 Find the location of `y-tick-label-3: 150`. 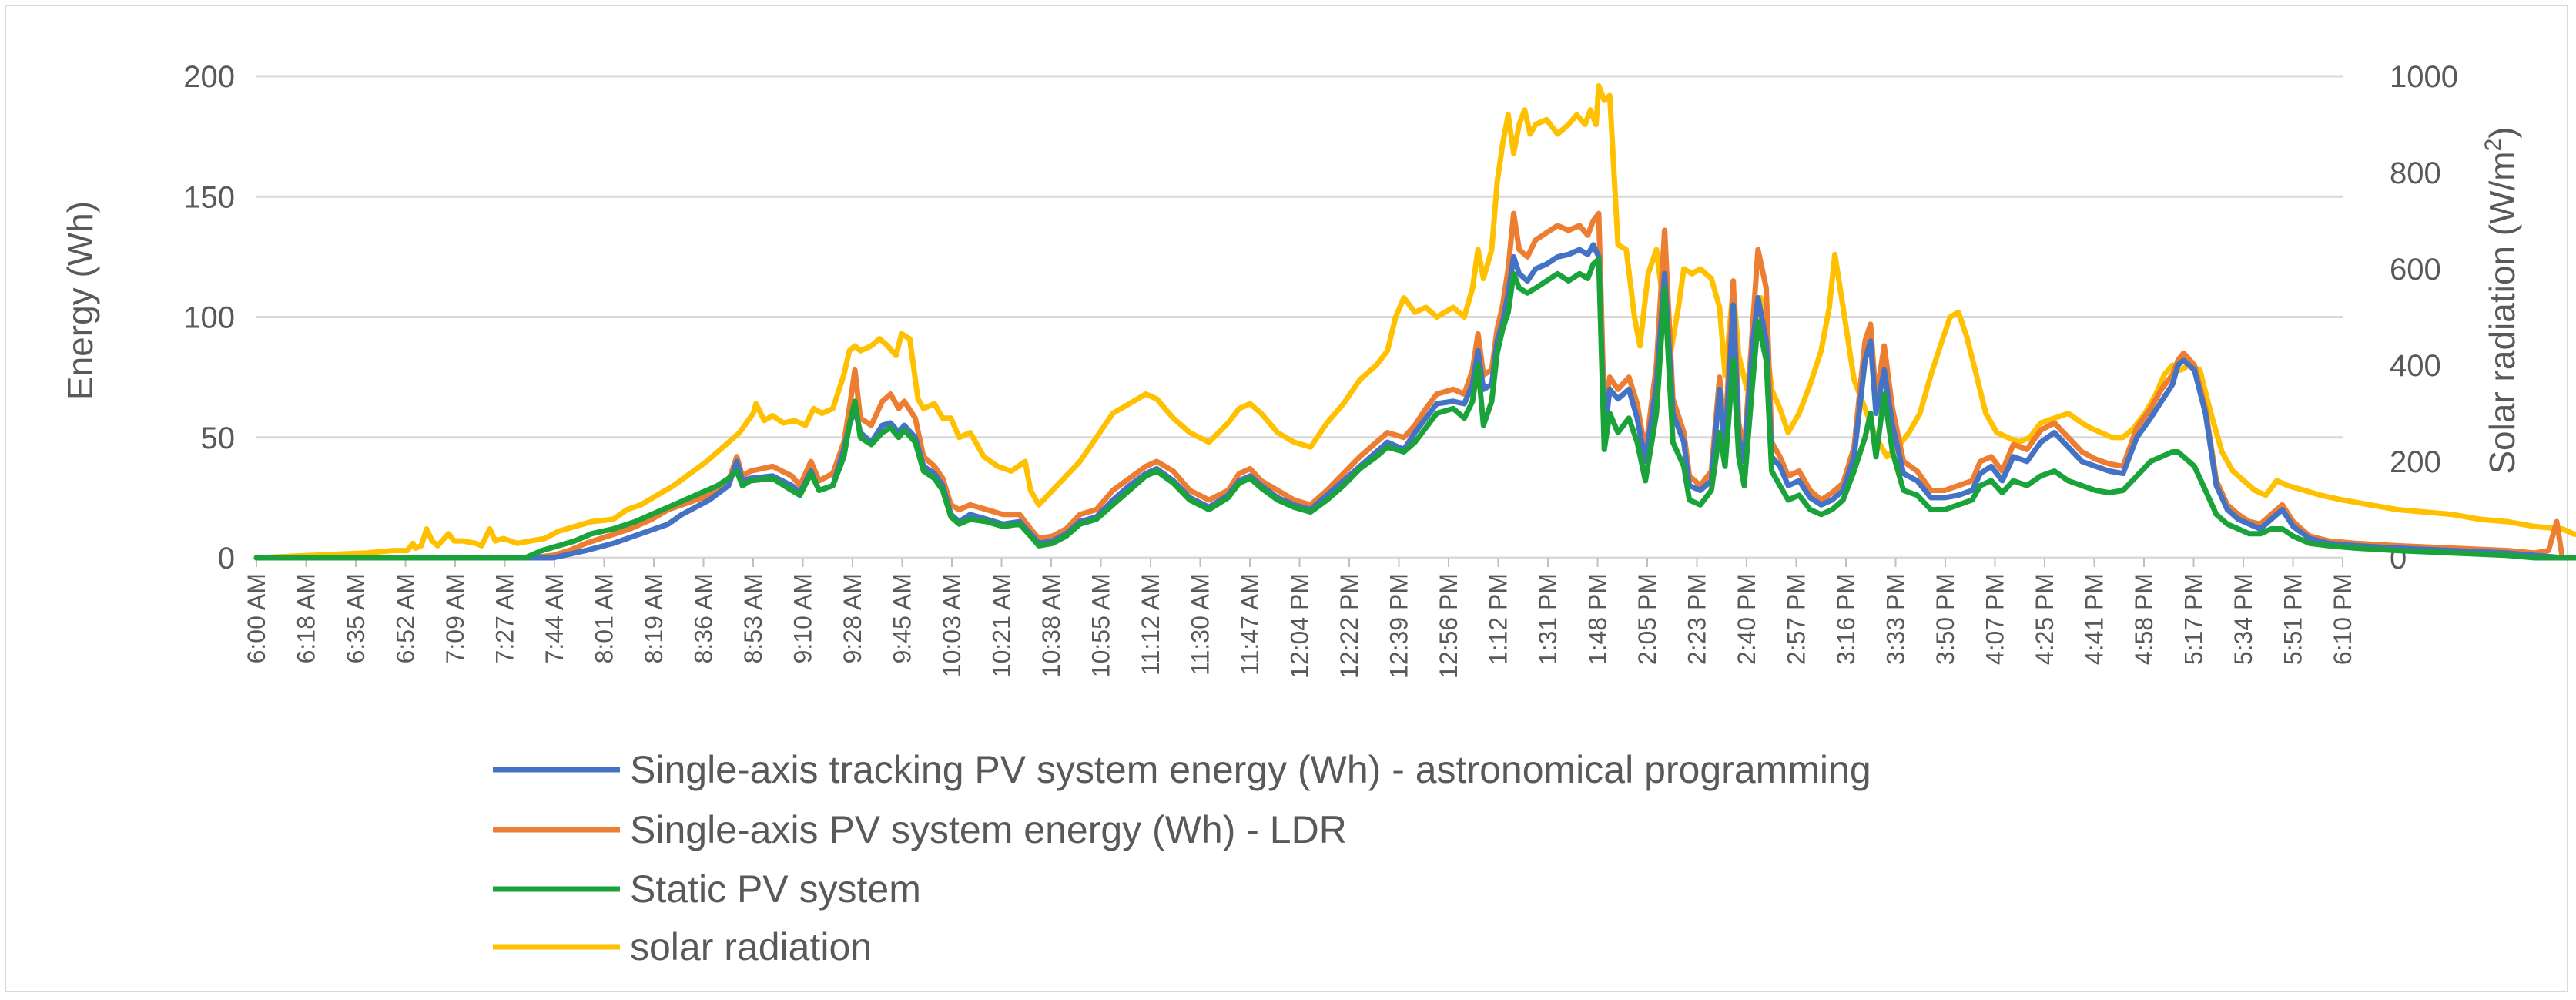

y-tick-label-3: 150 is located at coordinates (209, 197).